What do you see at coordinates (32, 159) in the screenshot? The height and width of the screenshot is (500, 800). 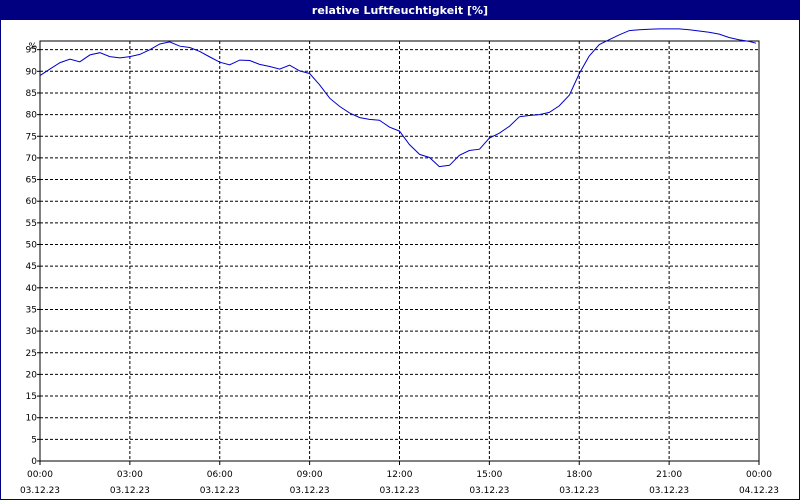 I see `y-tick-label: 70` at bounding box center [32, 159].